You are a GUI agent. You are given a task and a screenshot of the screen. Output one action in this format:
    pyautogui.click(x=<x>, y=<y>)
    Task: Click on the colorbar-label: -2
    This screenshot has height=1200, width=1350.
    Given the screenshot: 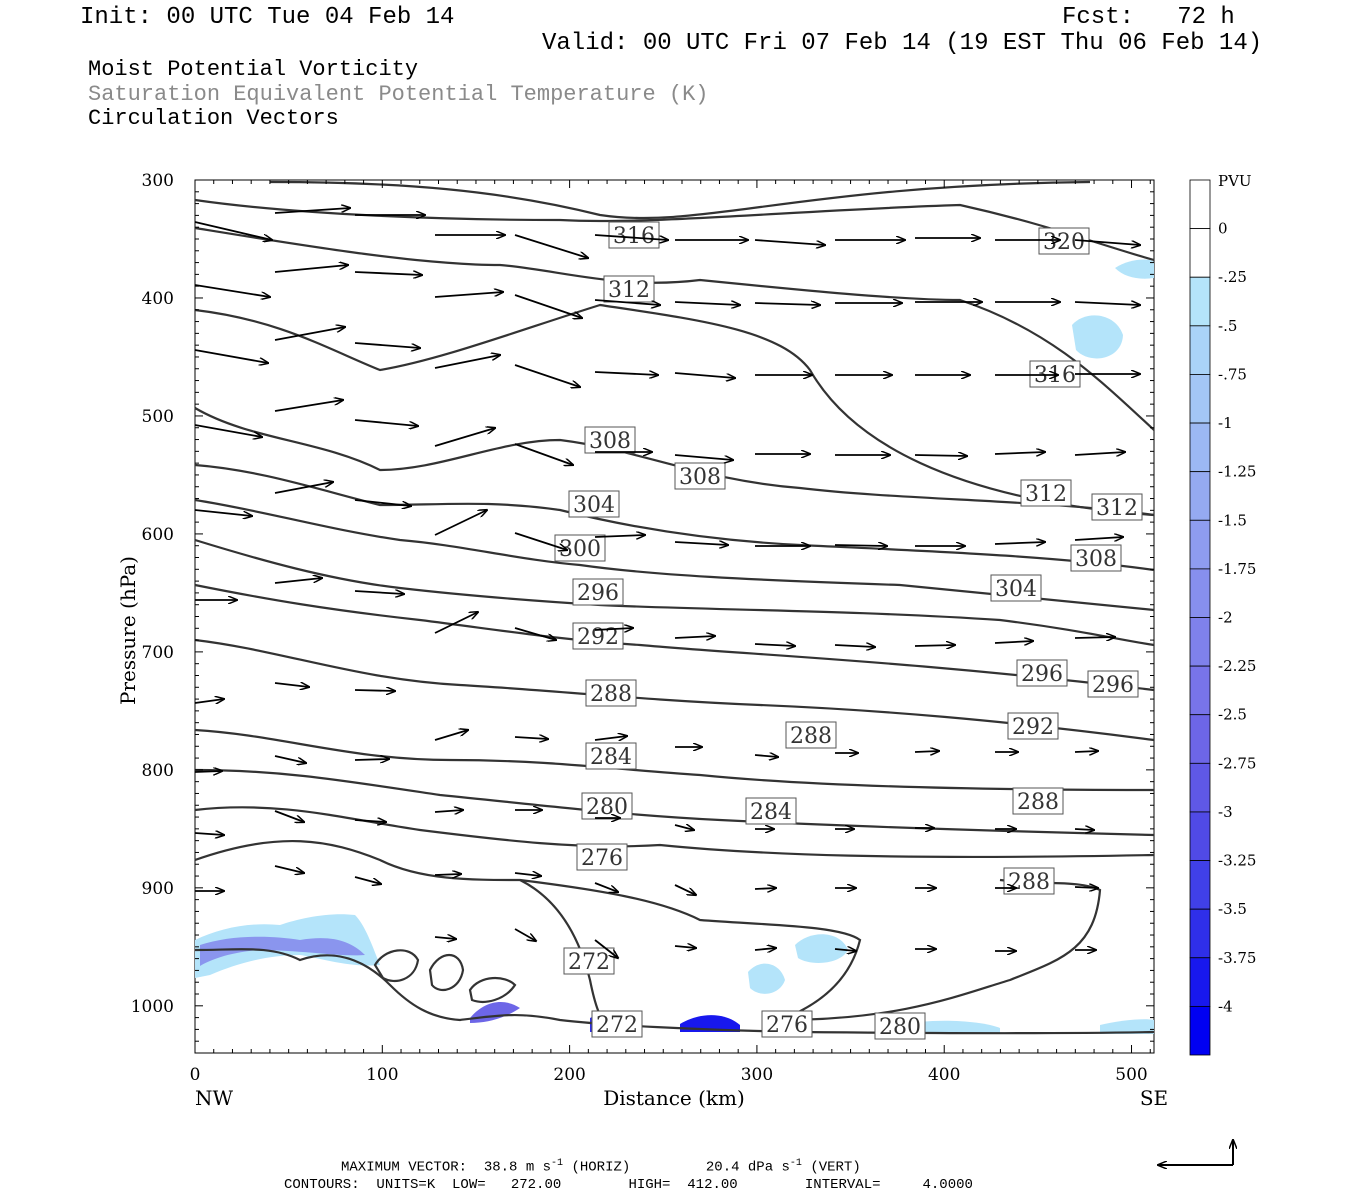 What is the action you would take?
    pyautogui.click(x=1225, y=618)
    